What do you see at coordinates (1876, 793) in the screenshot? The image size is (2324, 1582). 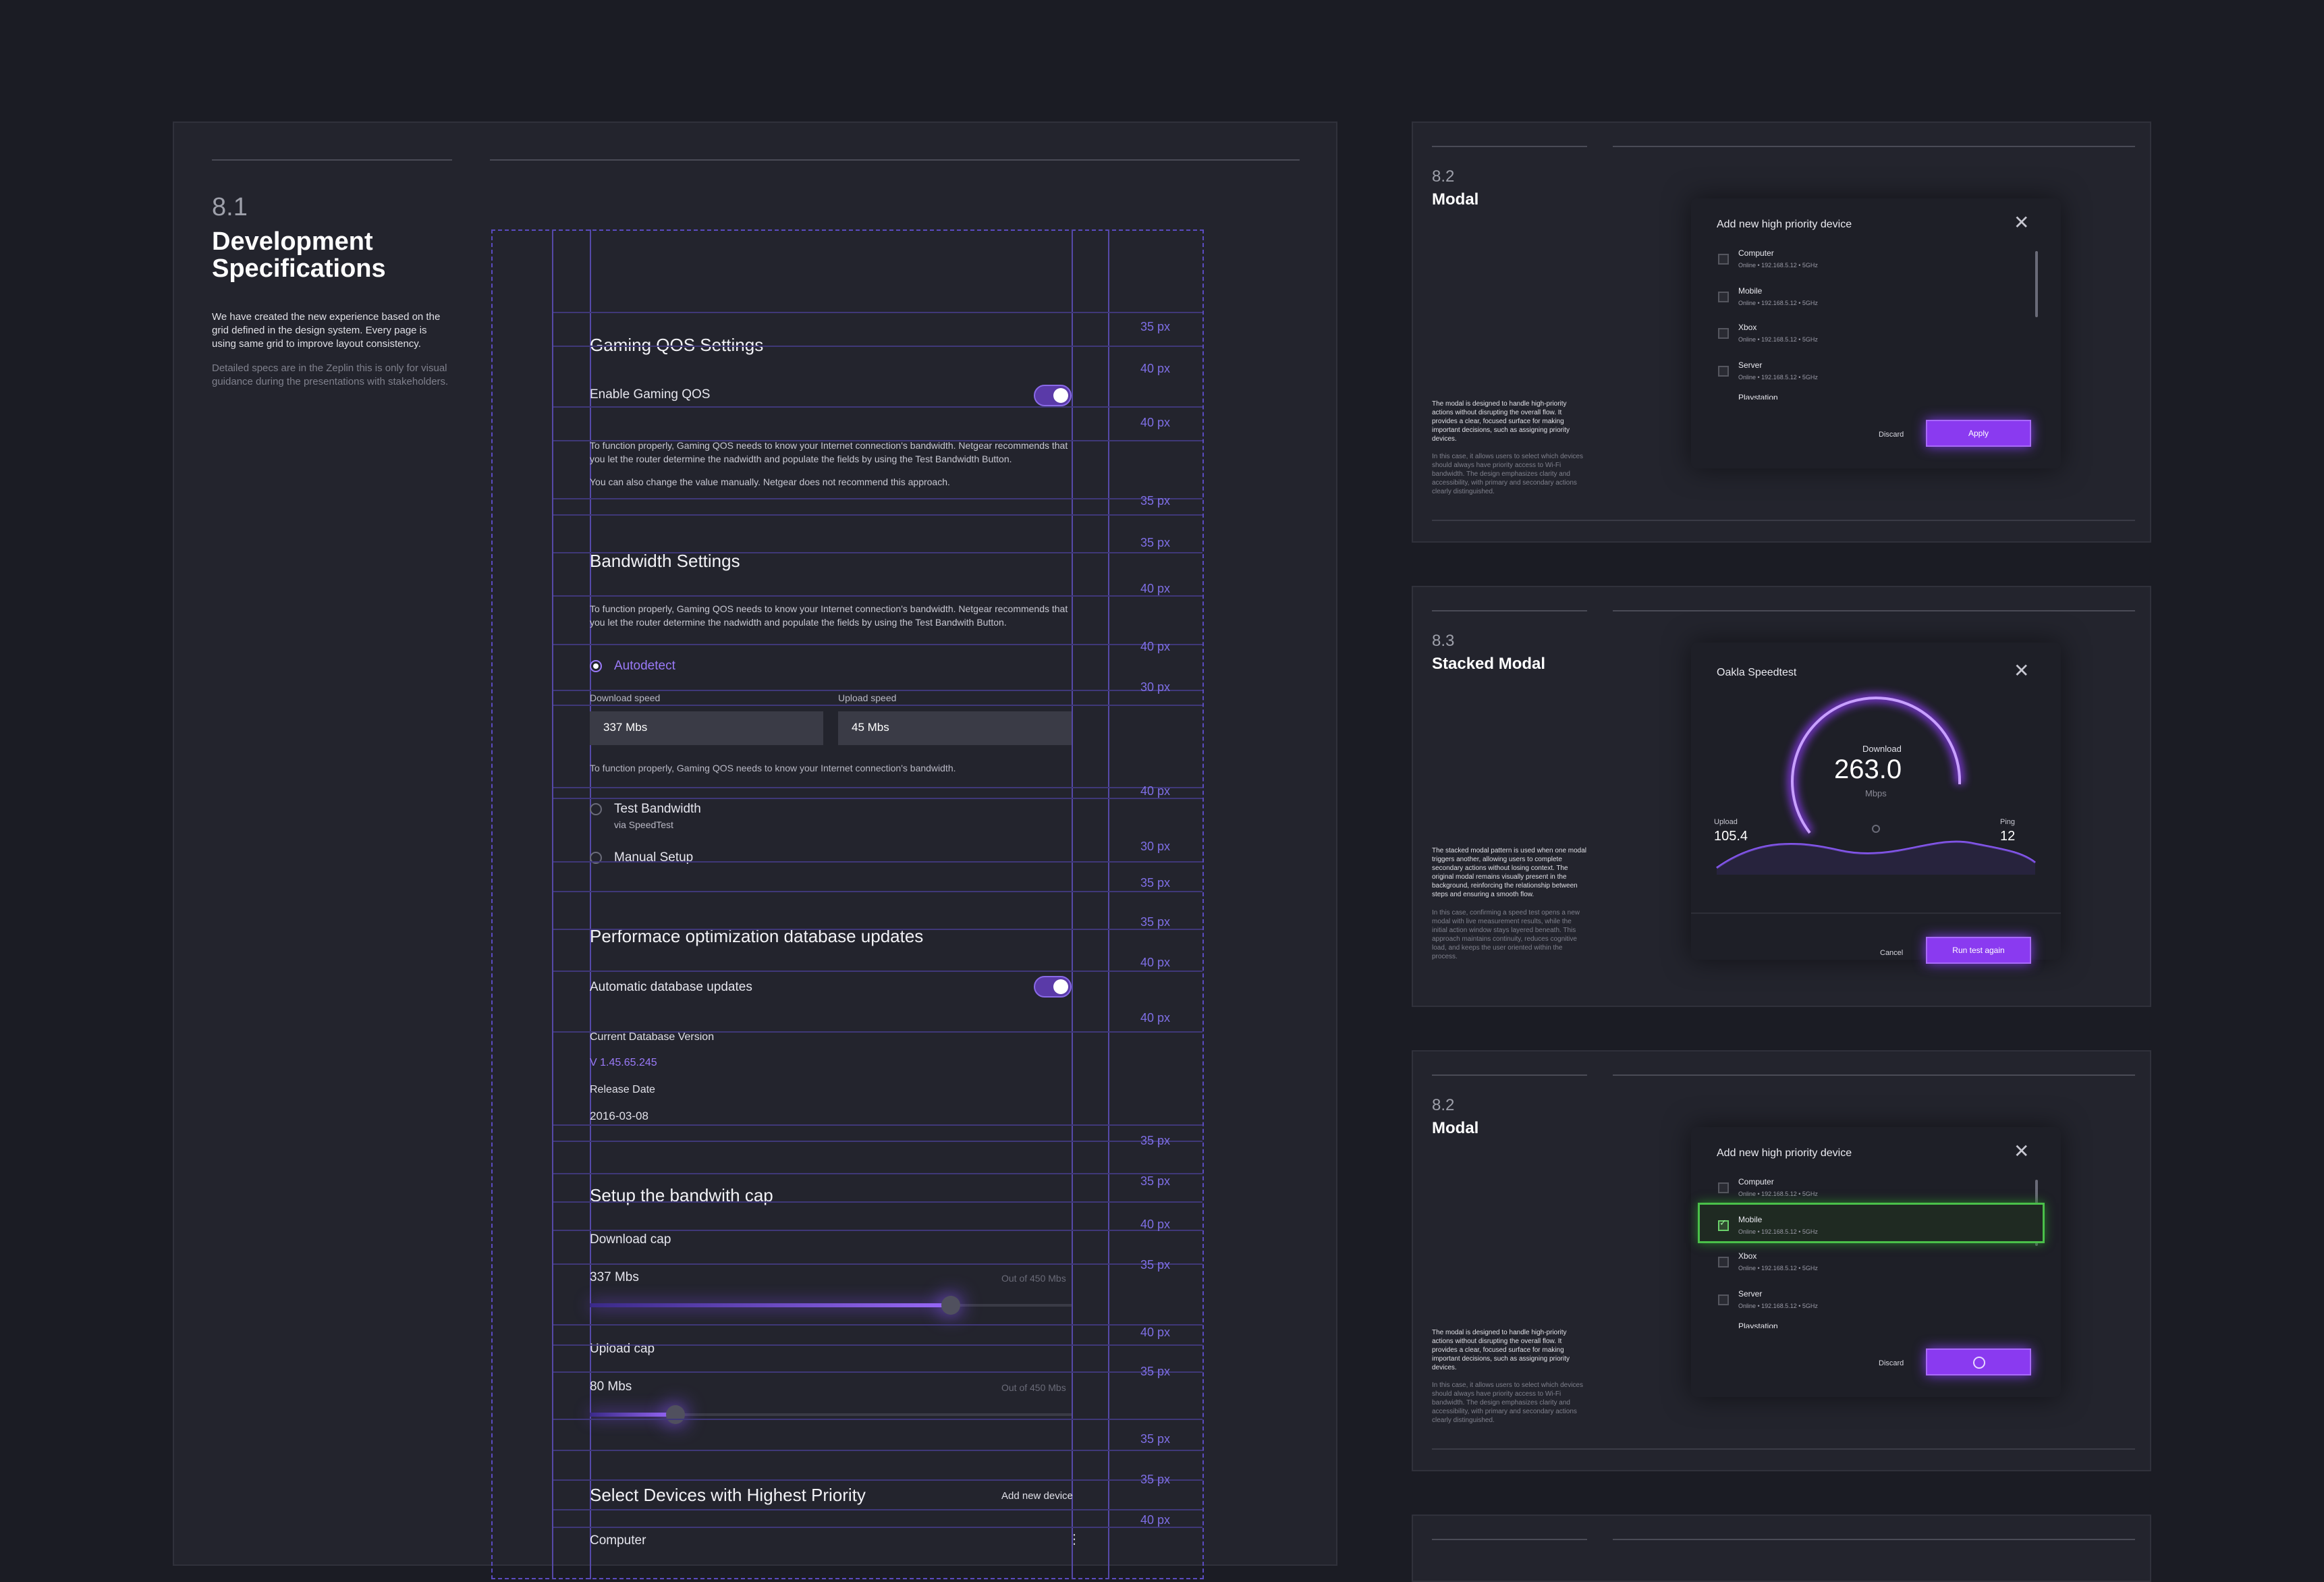 I see `download-unit: Mbps` at bounding box center [1876, 793].